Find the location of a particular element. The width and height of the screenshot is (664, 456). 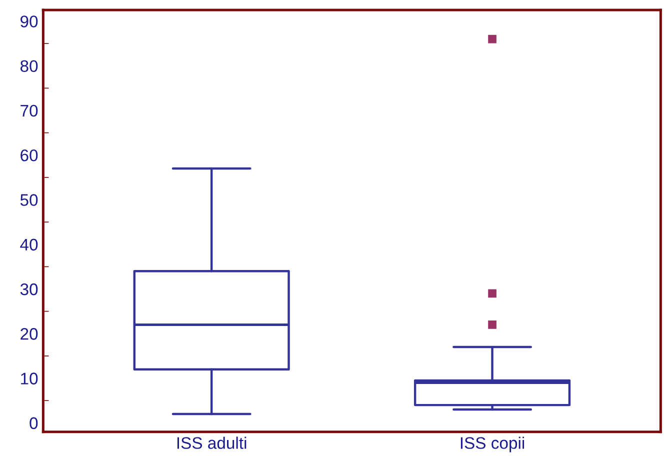

y-tick-label: 90 is located at coordinates (29, 22).